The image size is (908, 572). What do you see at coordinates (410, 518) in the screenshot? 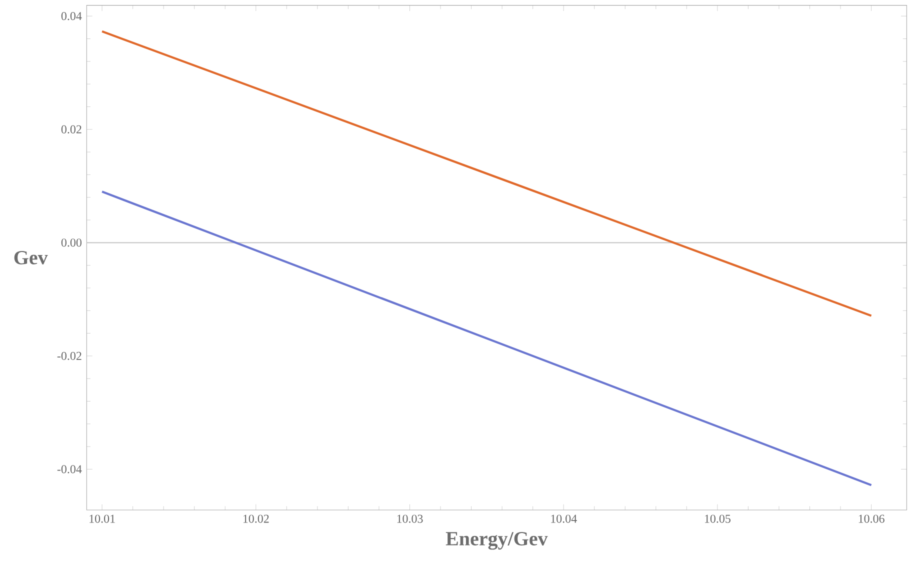
I see `x-tick-label: 10.03` at bounding box center [410, 518].